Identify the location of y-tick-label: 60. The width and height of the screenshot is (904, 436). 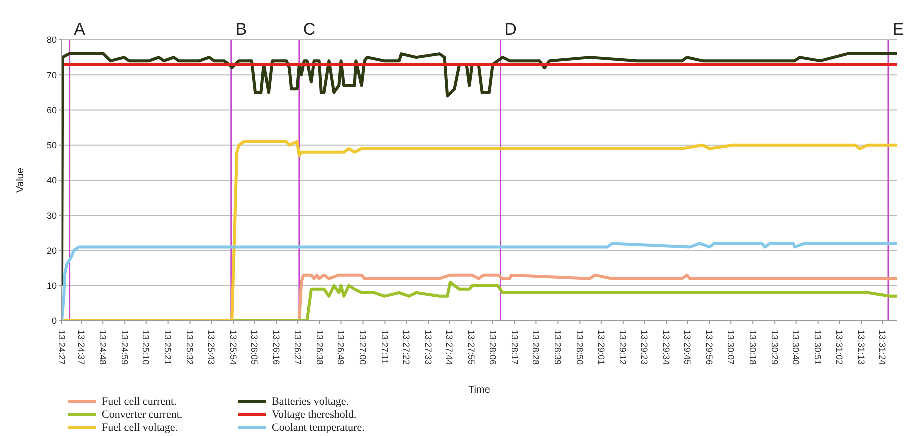
(51, 110).